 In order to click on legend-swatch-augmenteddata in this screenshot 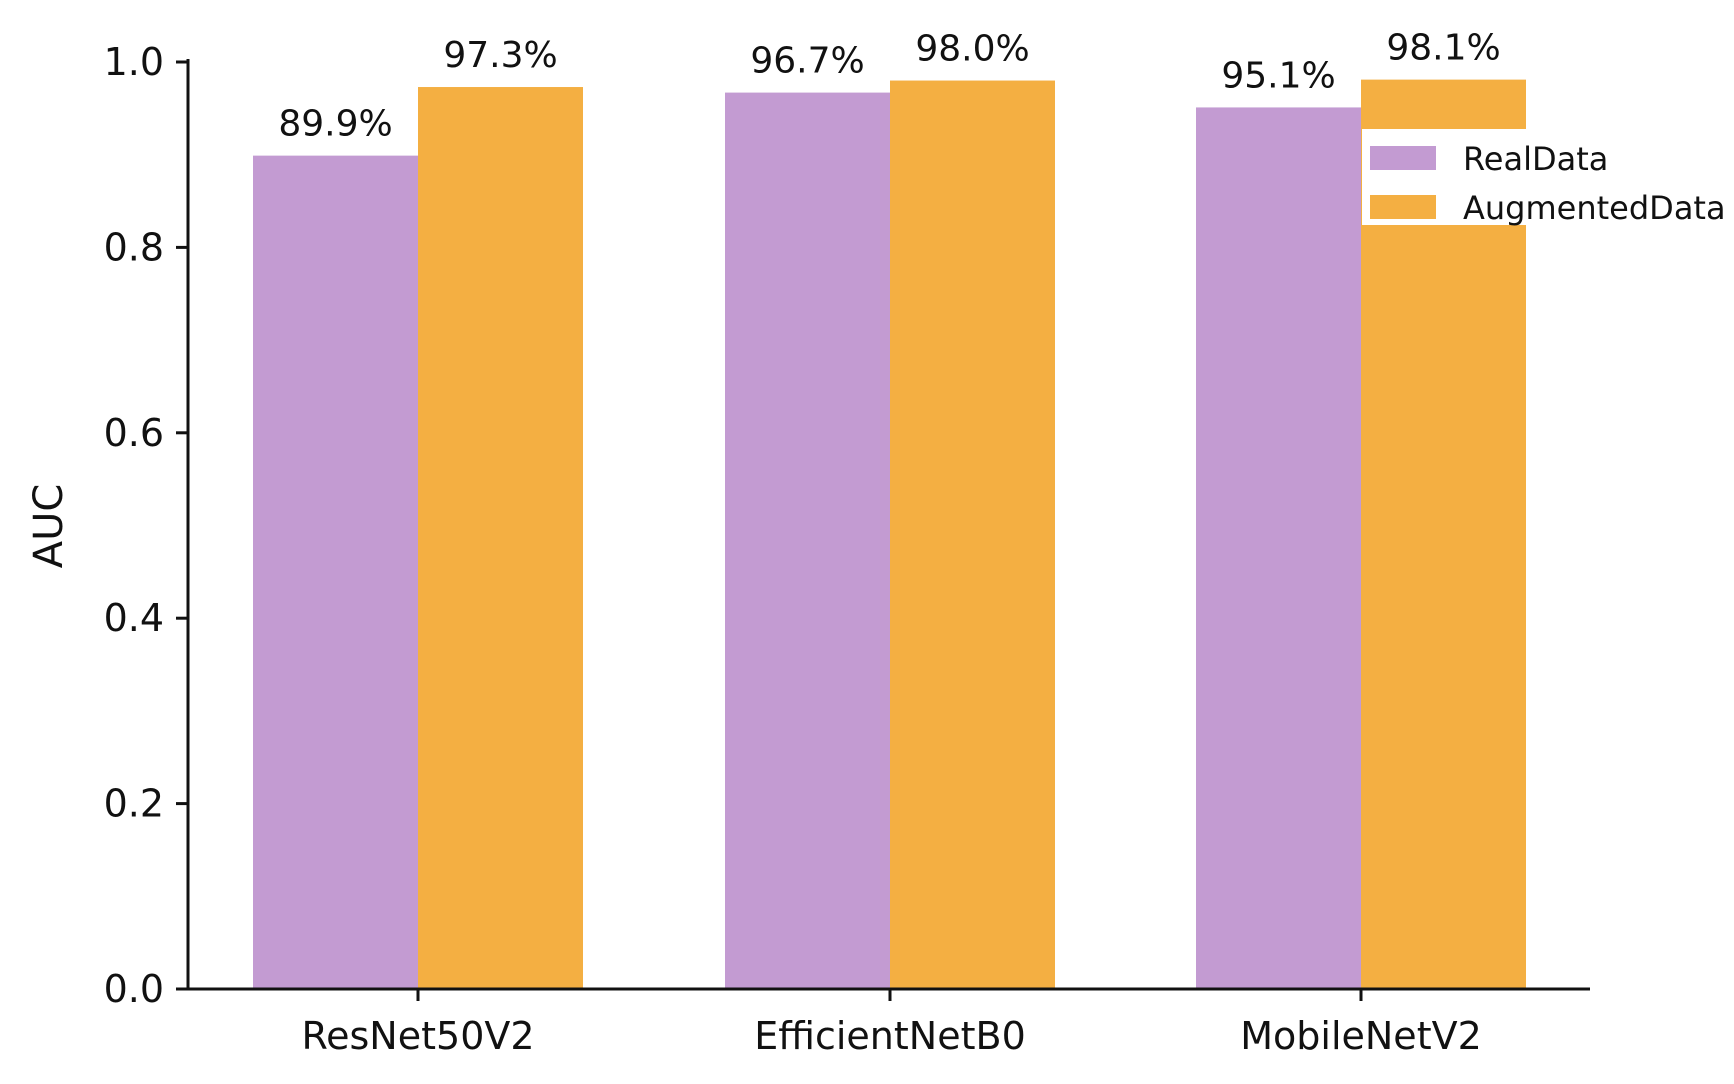, I will do `click(1403, 207)`.